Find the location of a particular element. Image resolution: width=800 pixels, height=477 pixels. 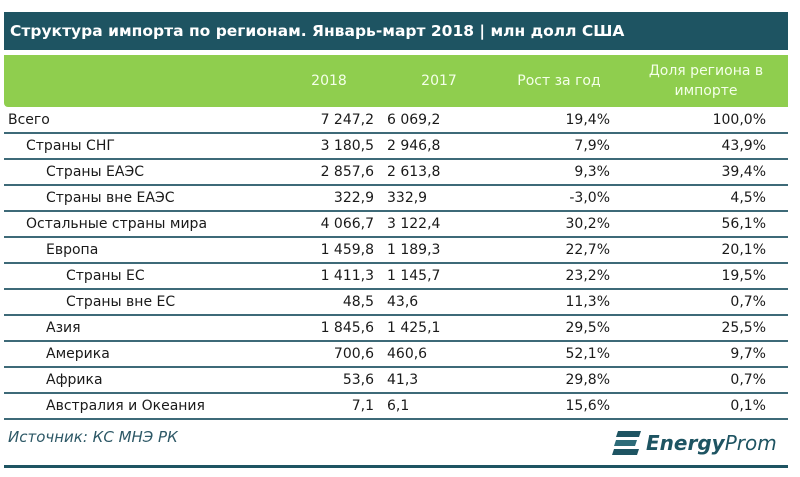

source-note: Источник: КС МНЭ РК is located at coordinates (93, 437).